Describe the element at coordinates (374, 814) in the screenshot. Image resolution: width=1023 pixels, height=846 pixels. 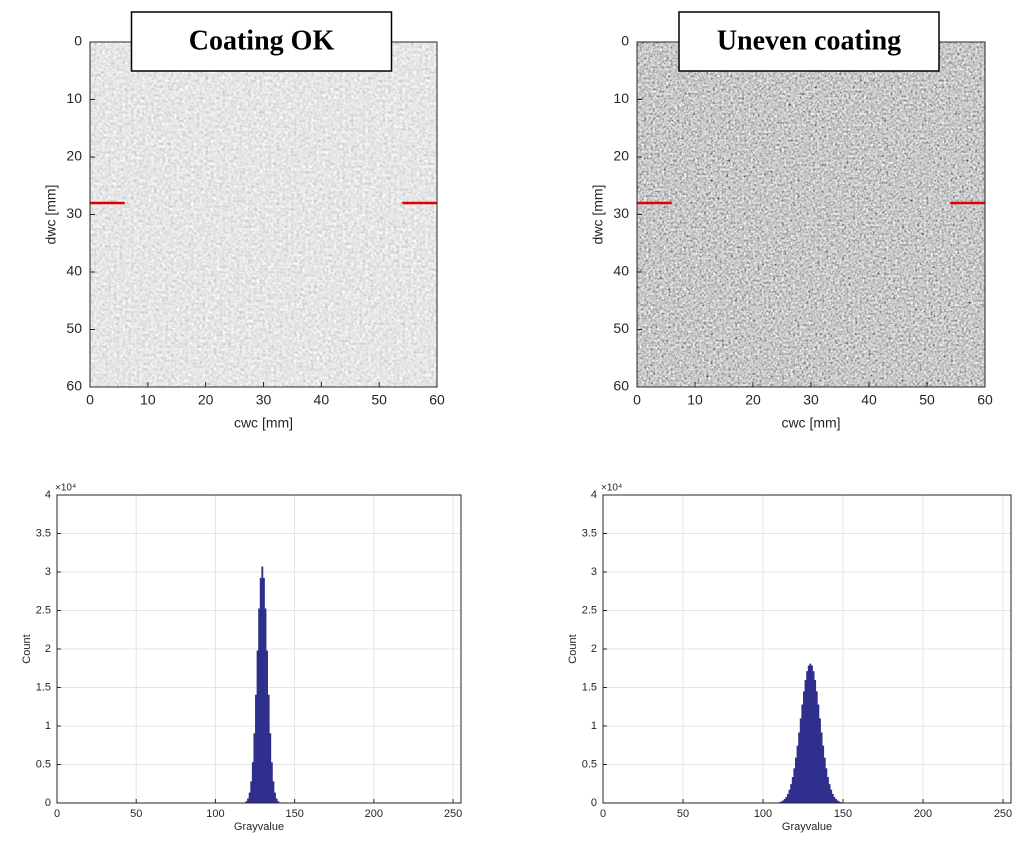
I see `x-tick-label: 200` at that location.